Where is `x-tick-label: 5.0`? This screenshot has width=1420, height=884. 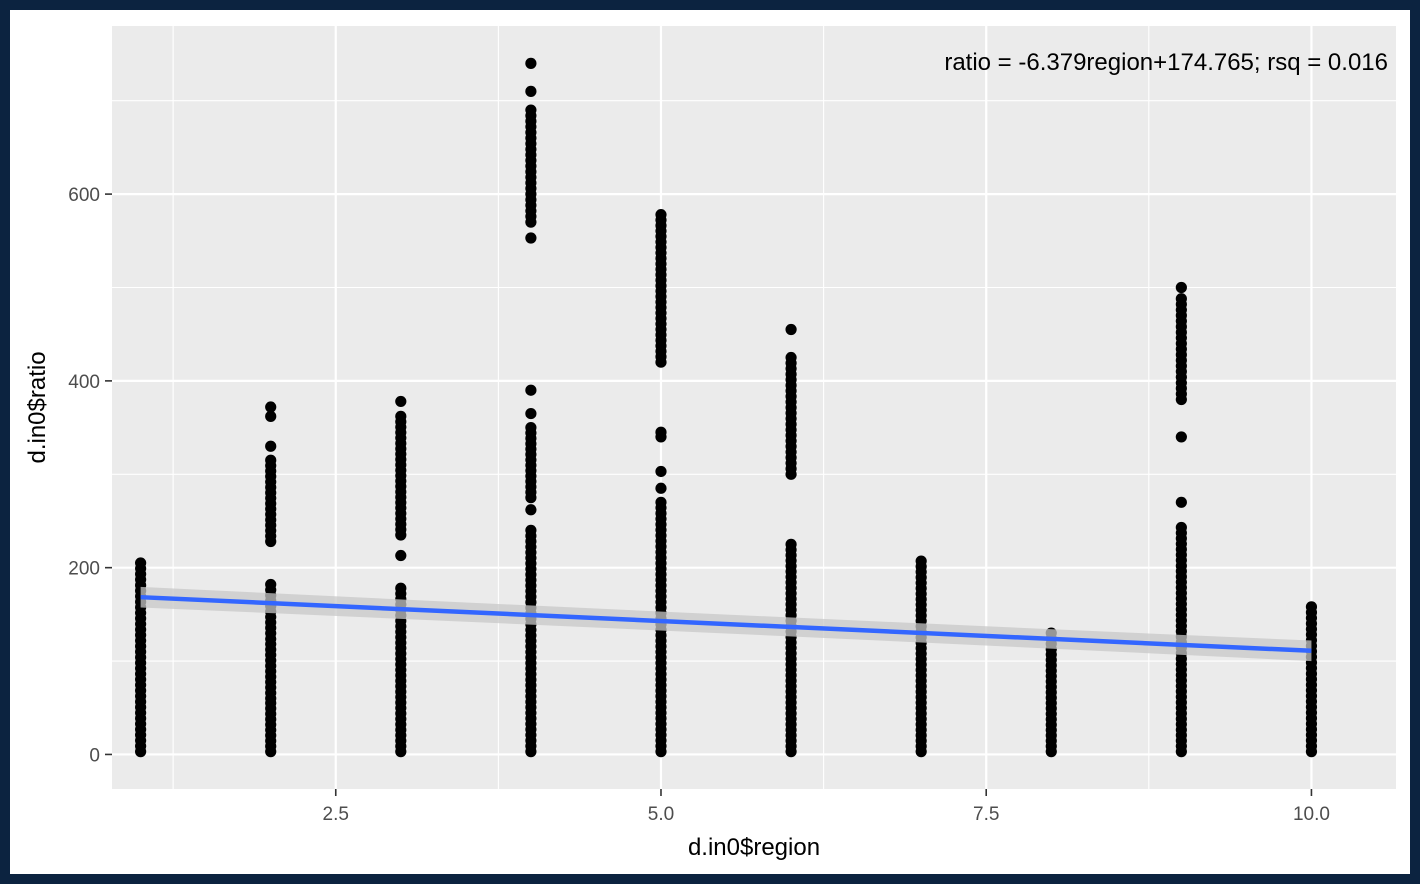
x-tick-label: 5.0 is located at coordinates (661, 814).